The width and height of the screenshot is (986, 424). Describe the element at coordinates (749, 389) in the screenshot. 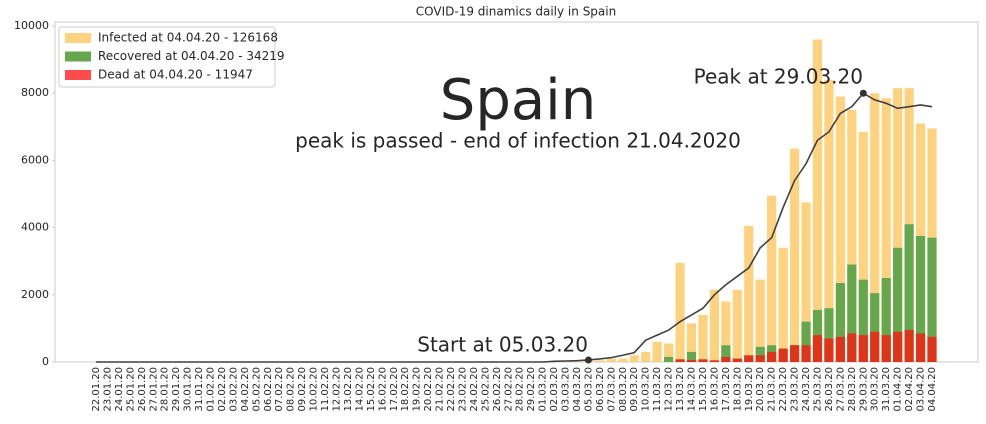

I see `x-tick-label: 19.03.20` at that location.